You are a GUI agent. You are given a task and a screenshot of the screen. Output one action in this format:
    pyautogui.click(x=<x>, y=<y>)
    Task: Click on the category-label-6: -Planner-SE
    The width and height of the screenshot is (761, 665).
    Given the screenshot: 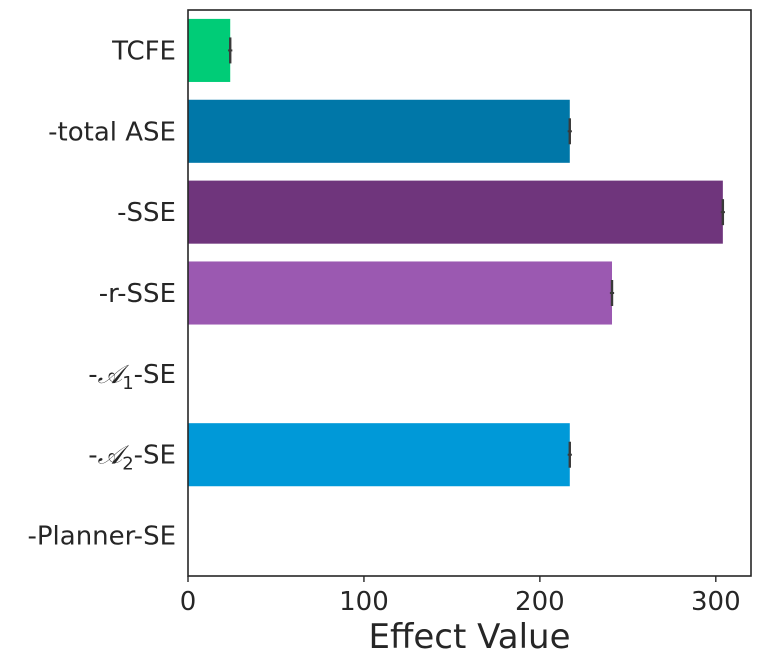 What is the action you would take?
    pyautogui.click(x=101, y=537)
    